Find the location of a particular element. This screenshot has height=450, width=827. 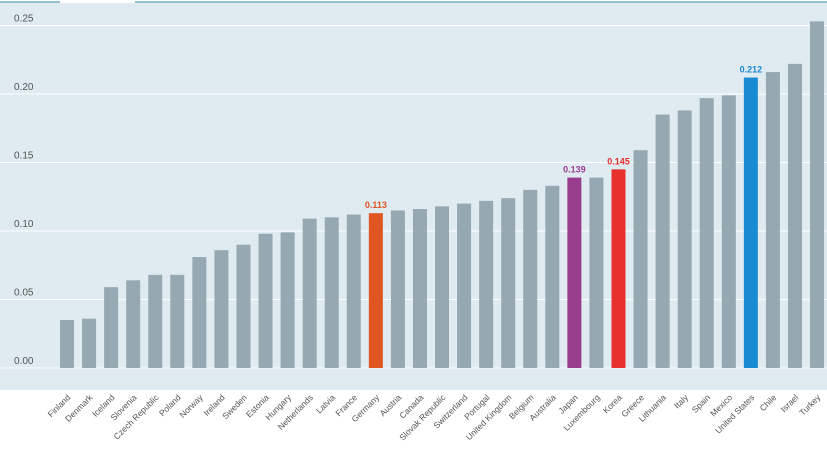

bar-united-kingdom is located at coordinates (508, 283).